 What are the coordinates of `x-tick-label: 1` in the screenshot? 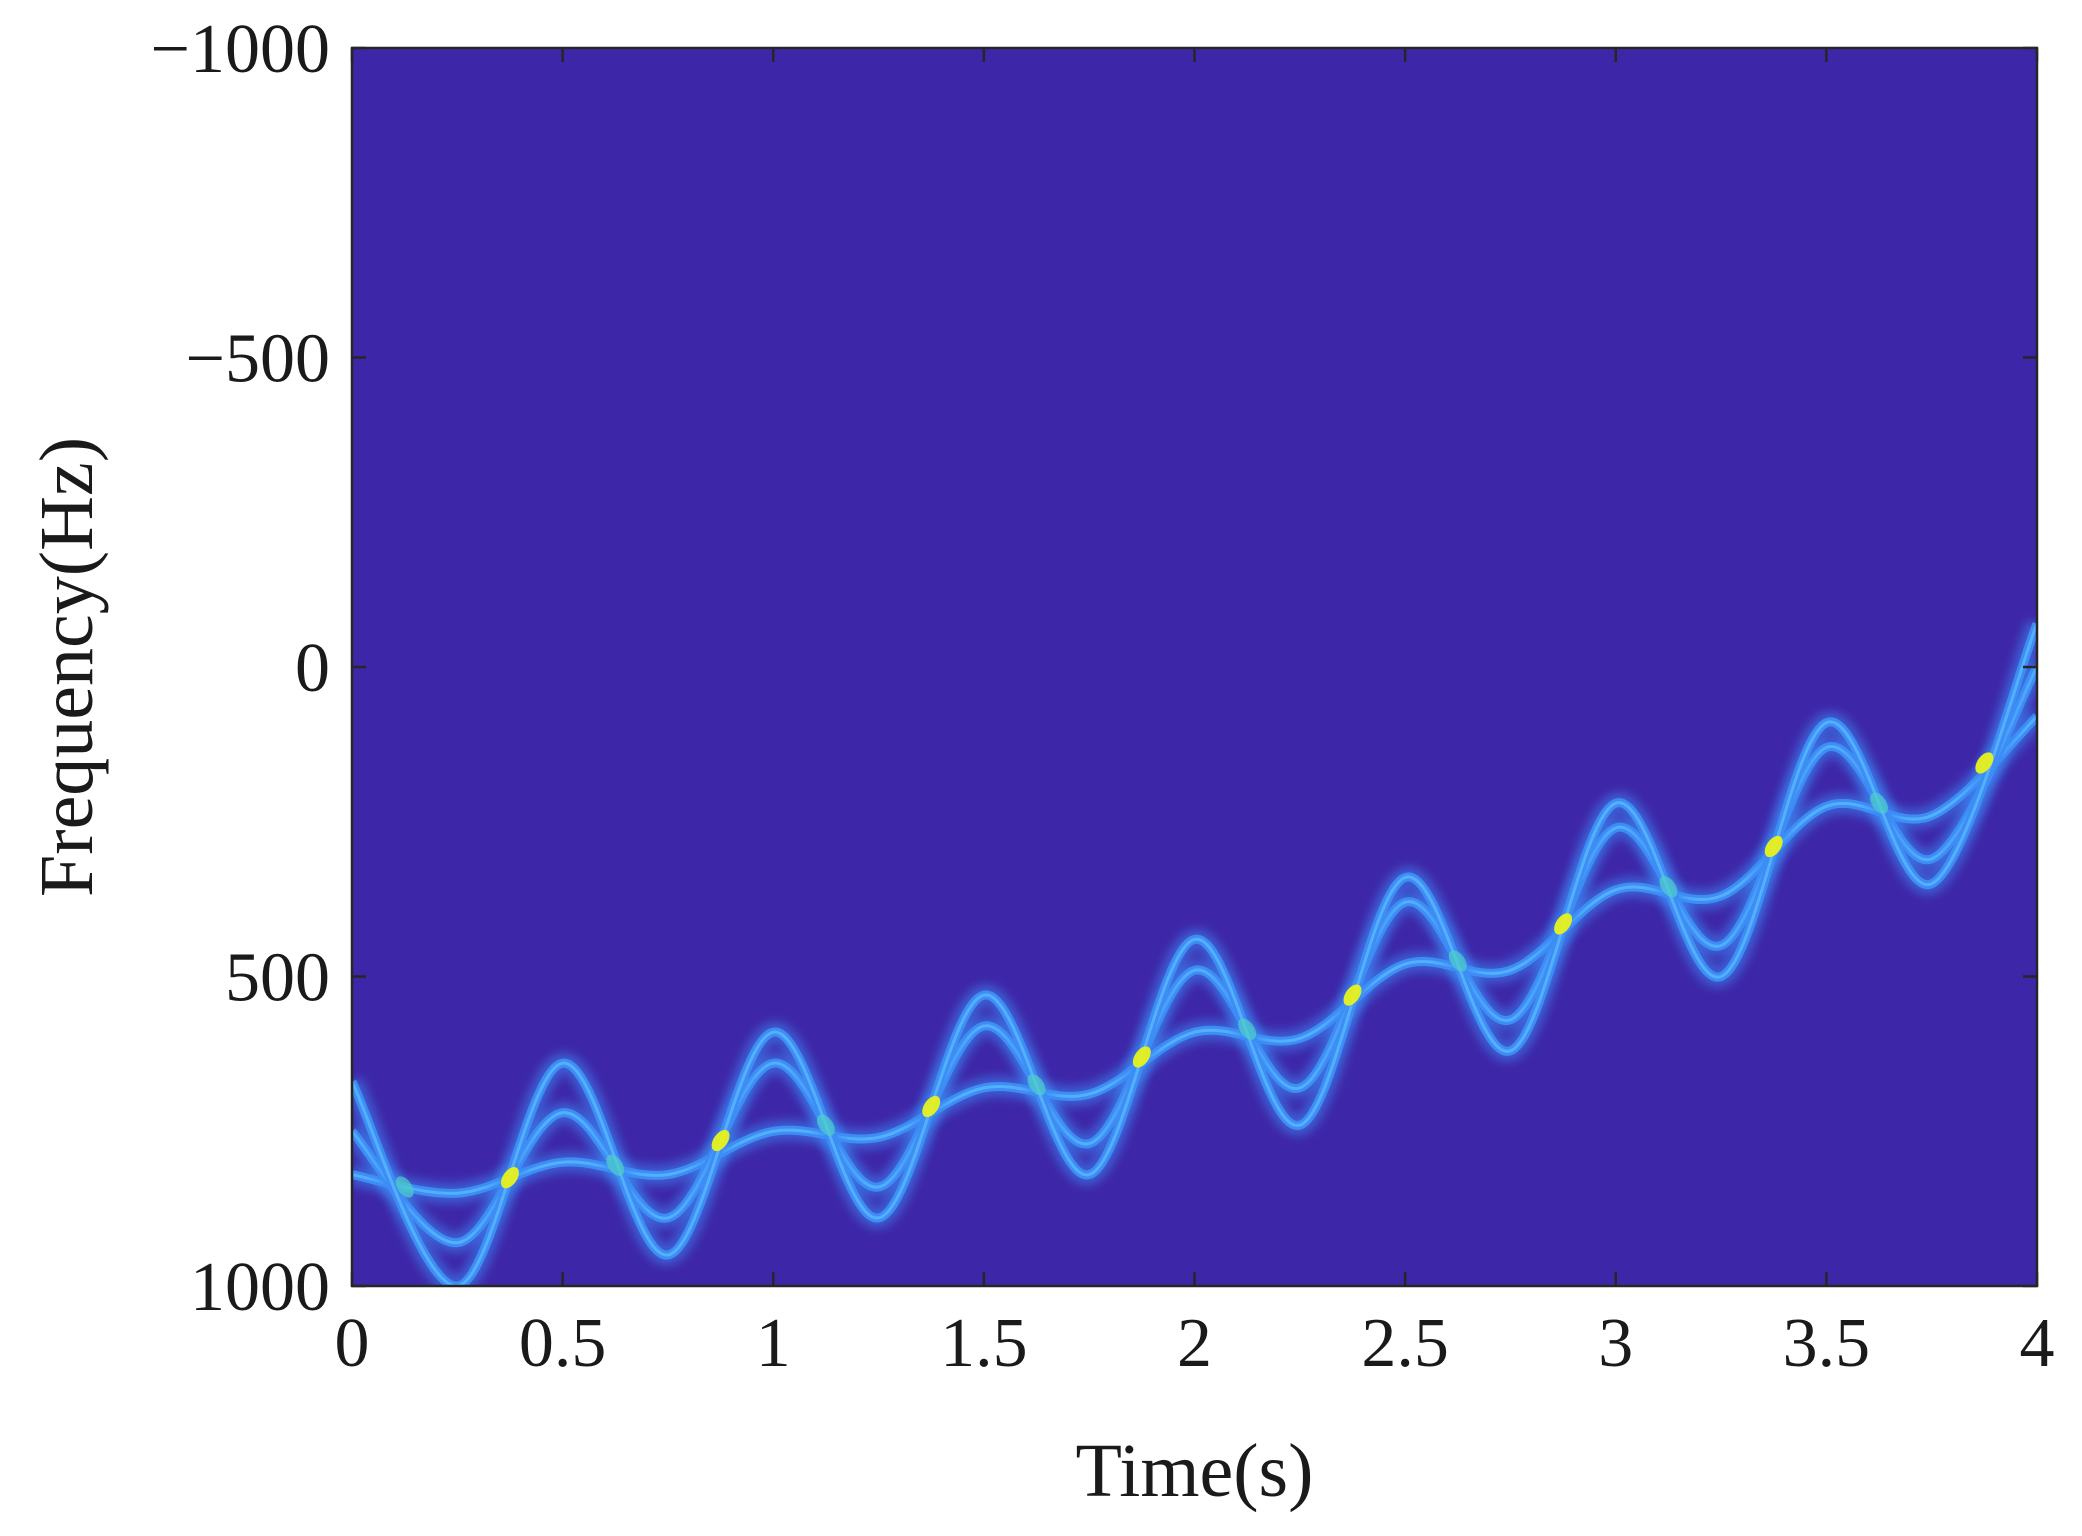 It's located at (773, 1343).